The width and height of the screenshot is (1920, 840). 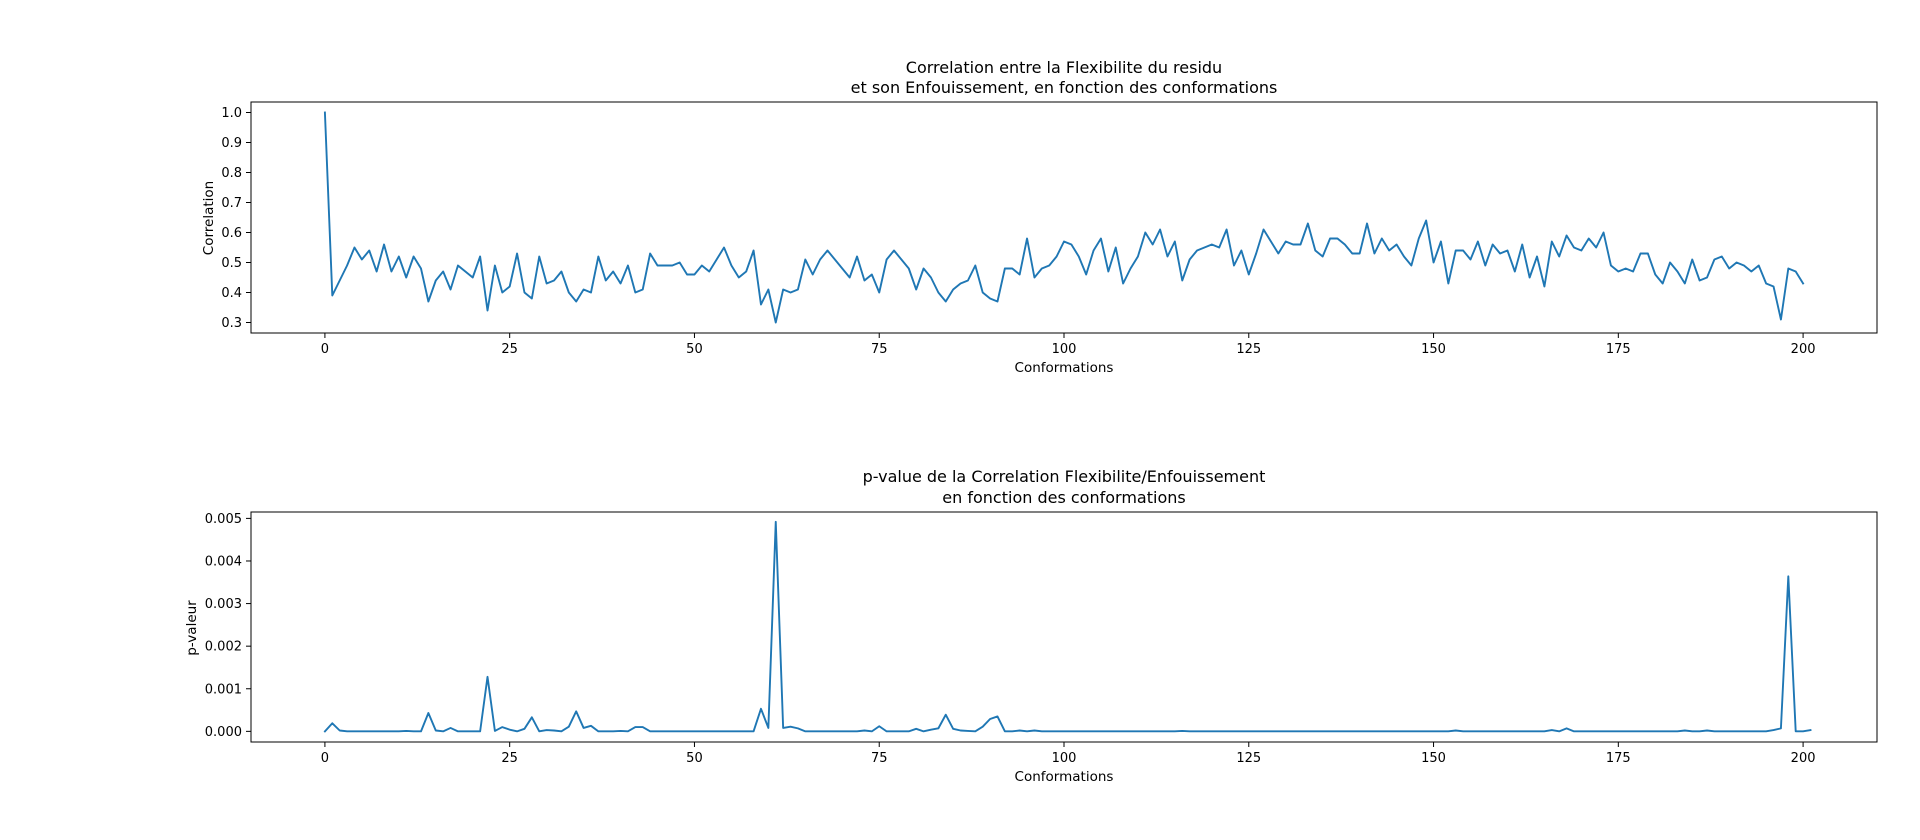 What do you see at coordinates (231, 173) in the screenshot?
I see `top-chart-ytick-label: 0.8` at bounding box center [231, 173].